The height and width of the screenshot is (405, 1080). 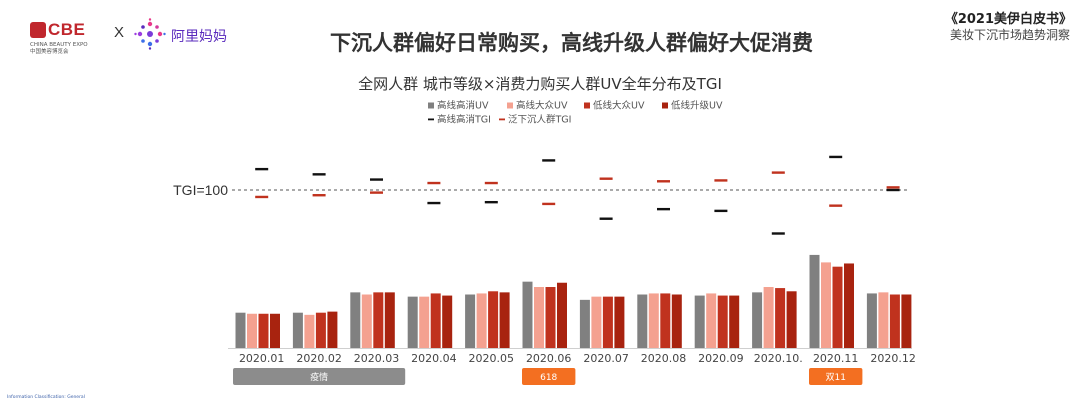 I want to click on legend-item: 泛下沉人群TGI, so click(x=535, y=120).